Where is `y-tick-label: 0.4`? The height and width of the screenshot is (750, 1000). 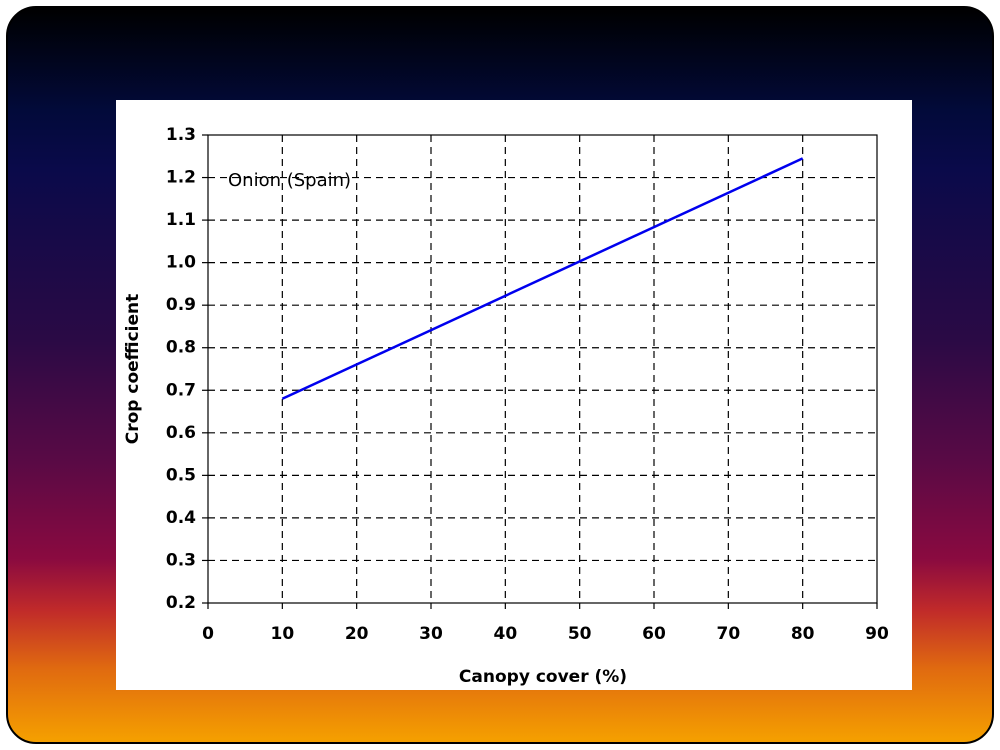
y-tick-label: 0.4 is located at coordinates (181, 518).